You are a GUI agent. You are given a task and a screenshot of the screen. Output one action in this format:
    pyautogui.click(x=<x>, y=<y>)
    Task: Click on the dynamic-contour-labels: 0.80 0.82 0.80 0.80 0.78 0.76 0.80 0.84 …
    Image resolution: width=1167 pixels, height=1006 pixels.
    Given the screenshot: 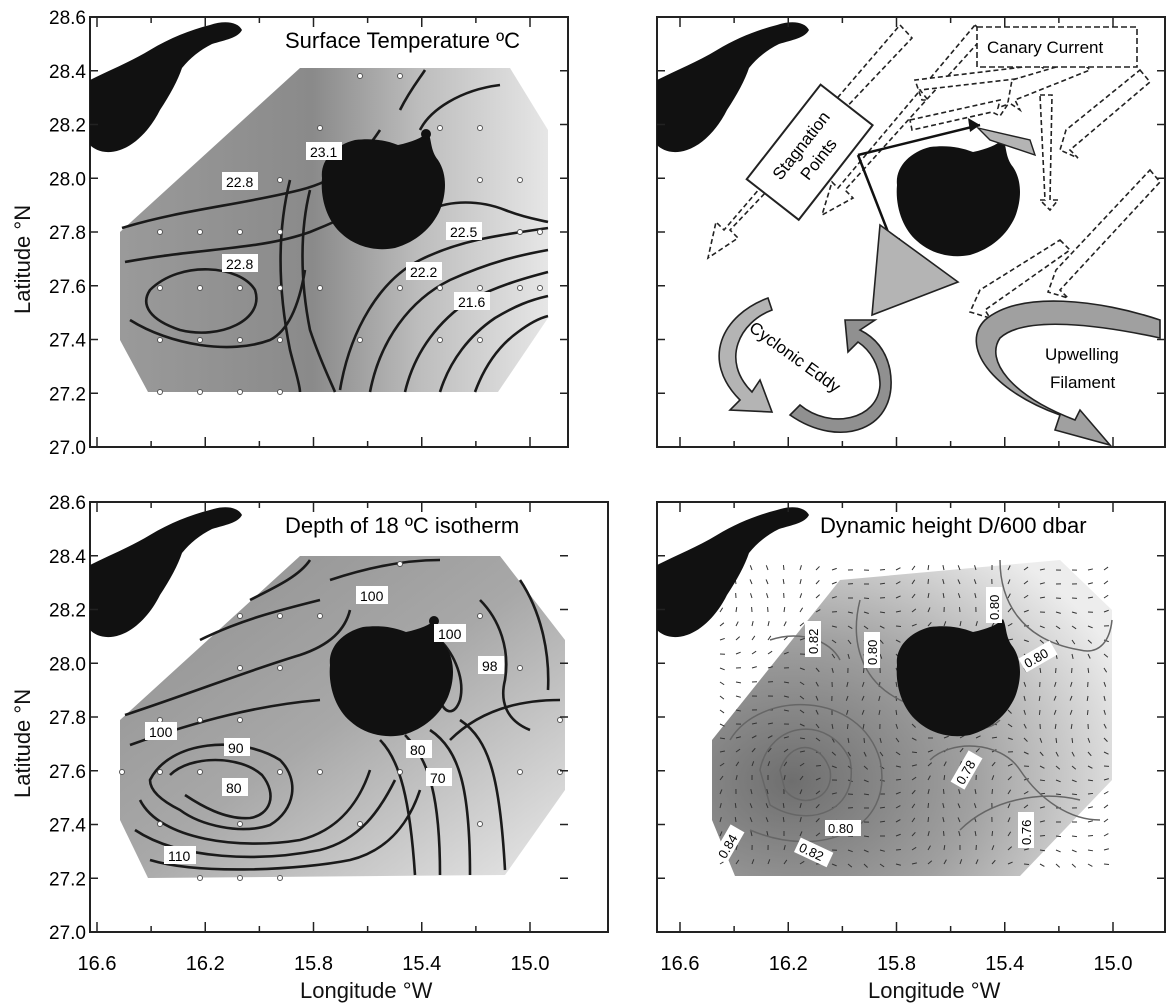 What is the action you would take?
    pyautogui.click(x=885, y=727)
    